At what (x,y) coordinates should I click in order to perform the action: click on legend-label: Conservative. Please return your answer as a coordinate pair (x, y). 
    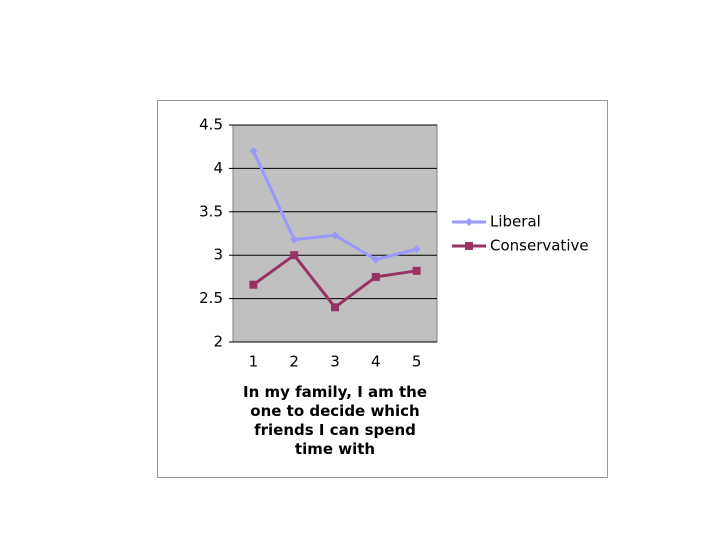
    Looking at the image, I should click on (539, 246).